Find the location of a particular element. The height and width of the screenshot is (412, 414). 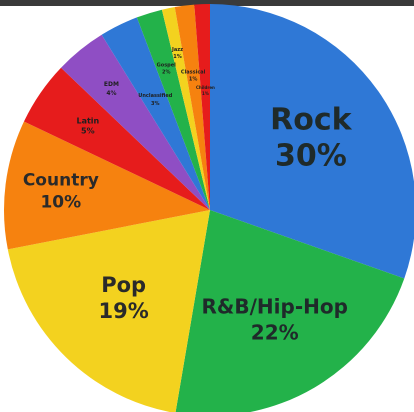

slice-label-name-jazz: Jazz is located at coordinates (177, 50).